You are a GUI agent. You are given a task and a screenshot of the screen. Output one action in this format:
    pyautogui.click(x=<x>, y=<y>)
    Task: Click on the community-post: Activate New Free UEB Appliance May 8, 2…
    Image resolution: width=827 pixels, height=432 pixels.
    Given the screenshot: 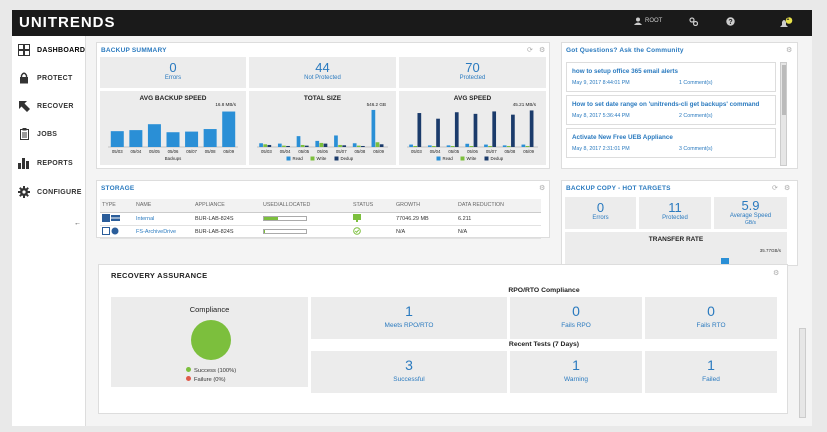 What is the action you would take?
    pyautogui.click(x=671, y=143)
    